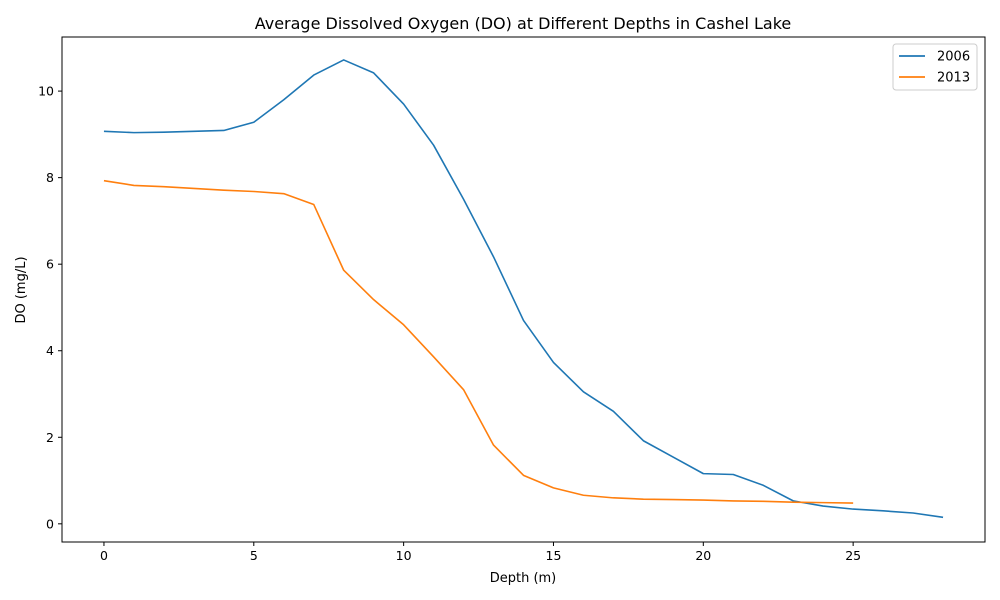  I want to click on legend-label-2006: 2006, so click(953, 57).